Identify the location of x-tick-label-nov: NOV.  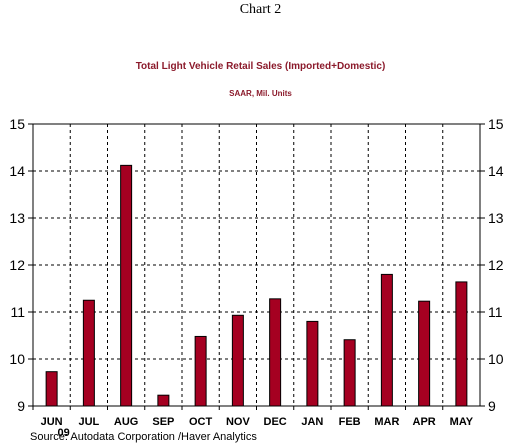
(238, 422).